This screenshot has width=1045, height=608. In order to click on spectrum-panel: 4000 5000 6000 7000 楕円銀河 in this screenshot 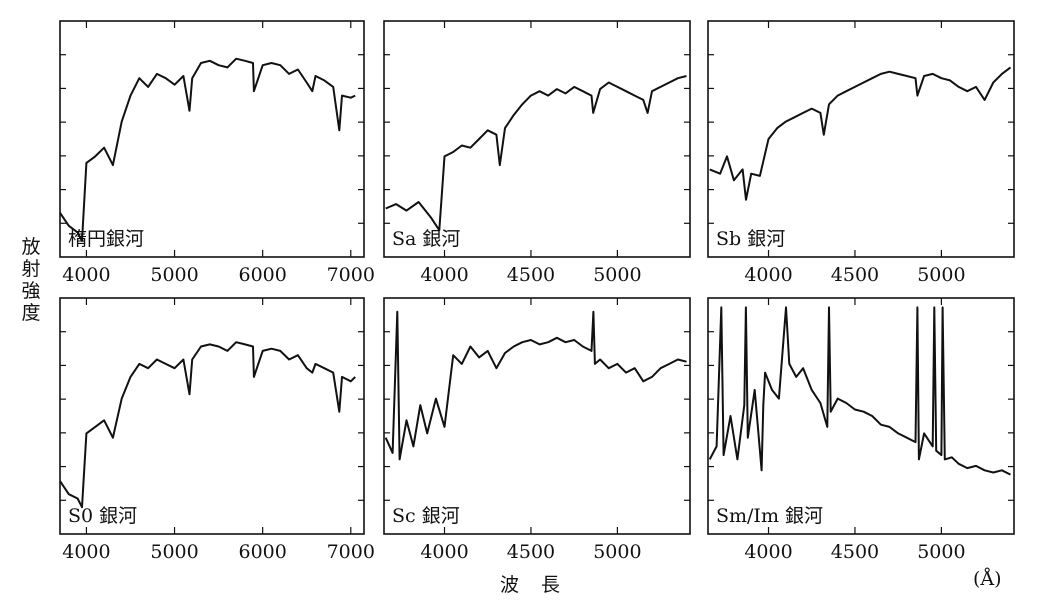, I will do `click(217, 153)`.